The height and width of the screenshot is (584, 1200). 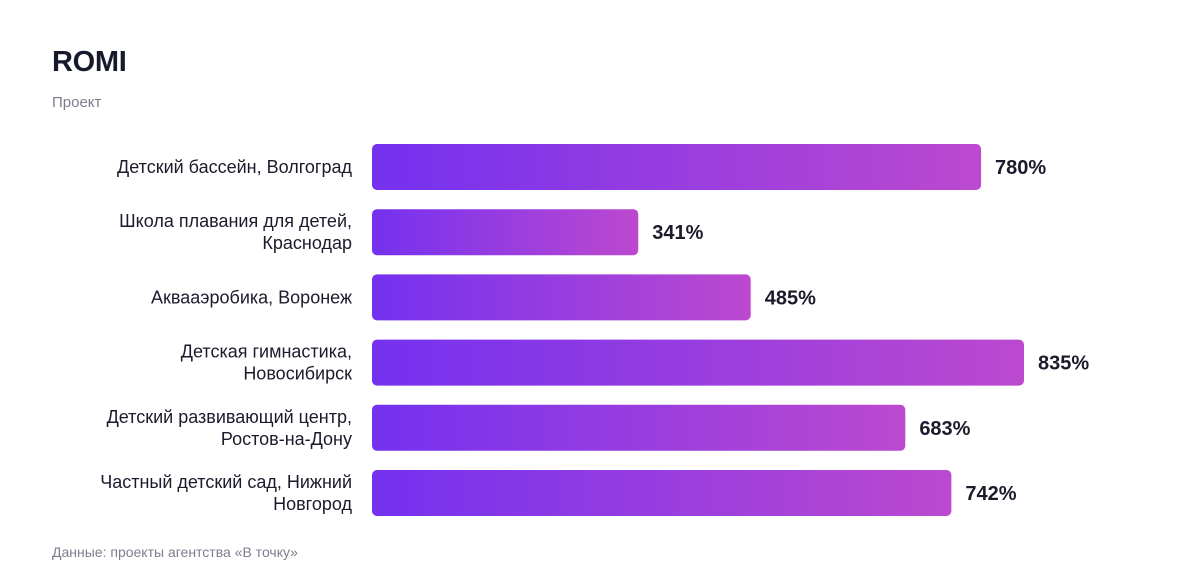 I want to click on category-label-line: Новгород, so click(x=312, y=504).